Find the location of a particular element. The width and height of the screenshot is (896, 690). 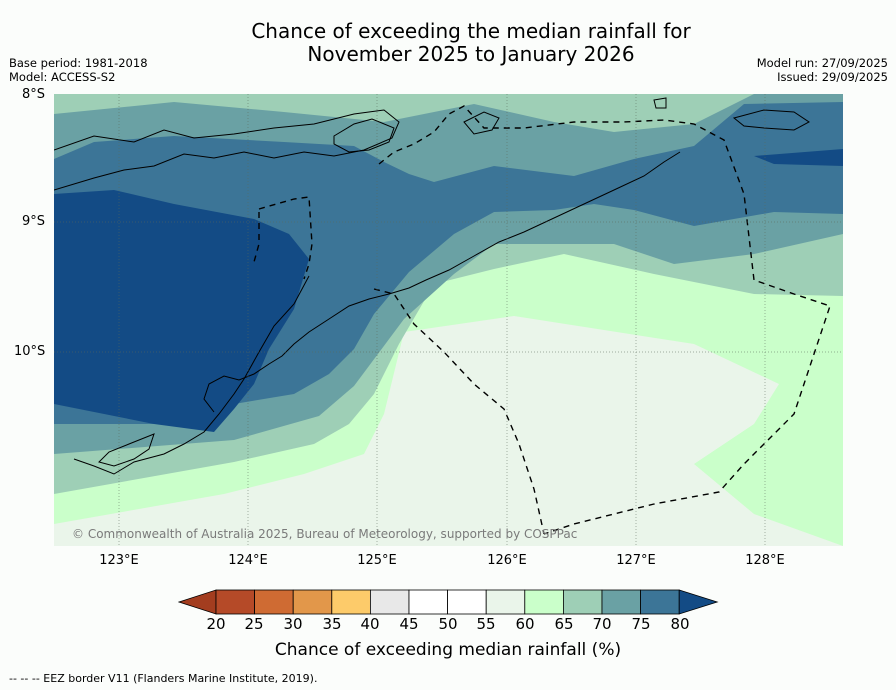

lon-label-128e: 128°E is located at coordinates (765, 560).